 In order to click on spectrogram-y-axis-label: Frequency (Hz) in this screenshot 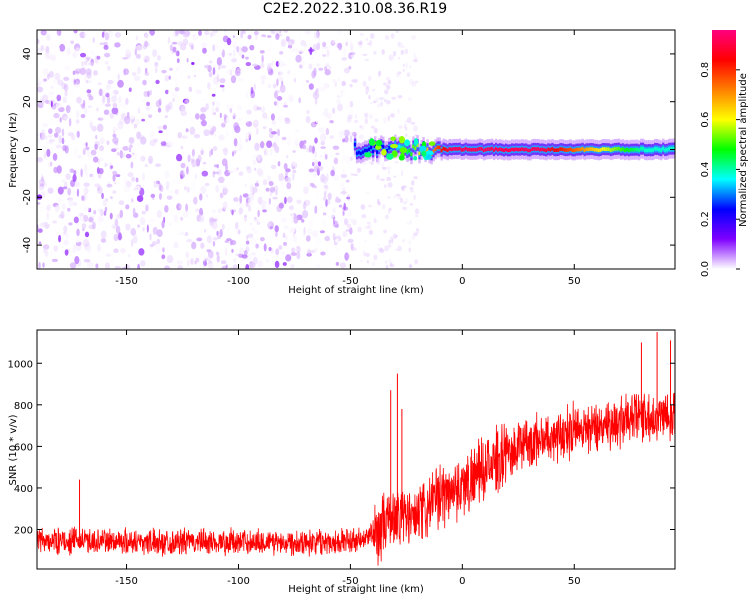, I will do `click(13, 150)`.